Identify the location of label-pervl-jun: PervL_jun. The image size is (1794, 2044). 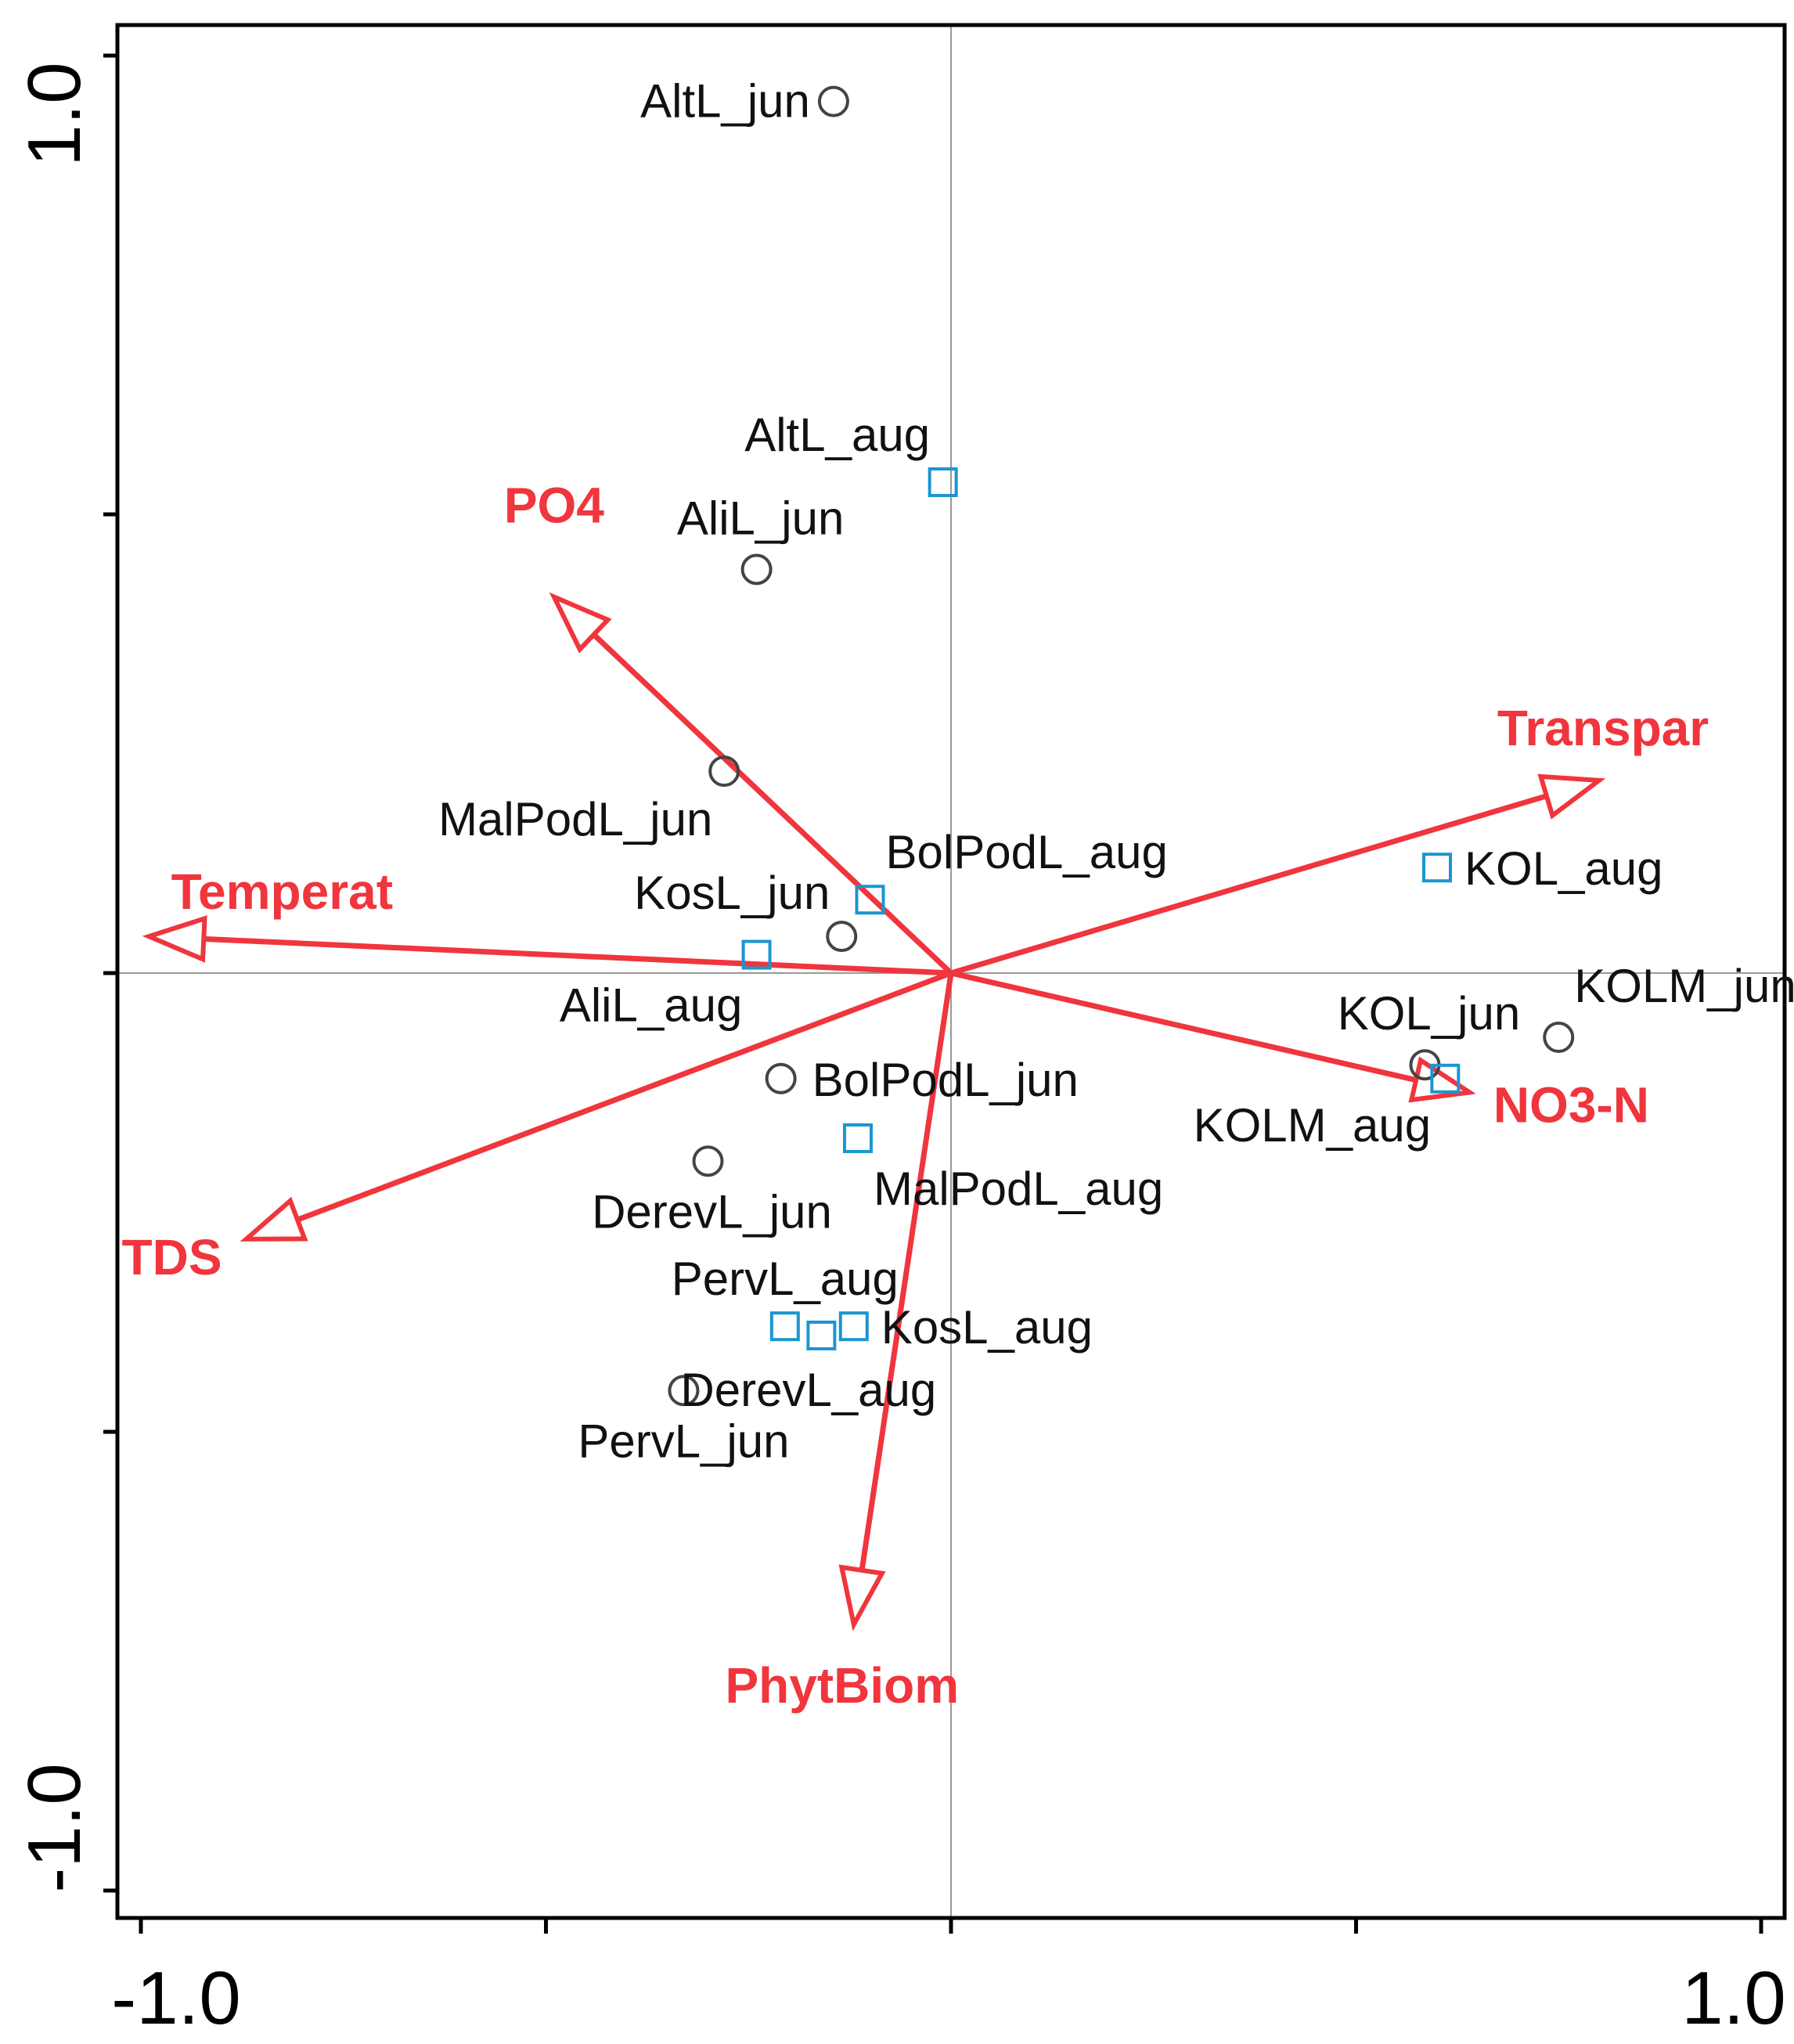
(683, 1441).